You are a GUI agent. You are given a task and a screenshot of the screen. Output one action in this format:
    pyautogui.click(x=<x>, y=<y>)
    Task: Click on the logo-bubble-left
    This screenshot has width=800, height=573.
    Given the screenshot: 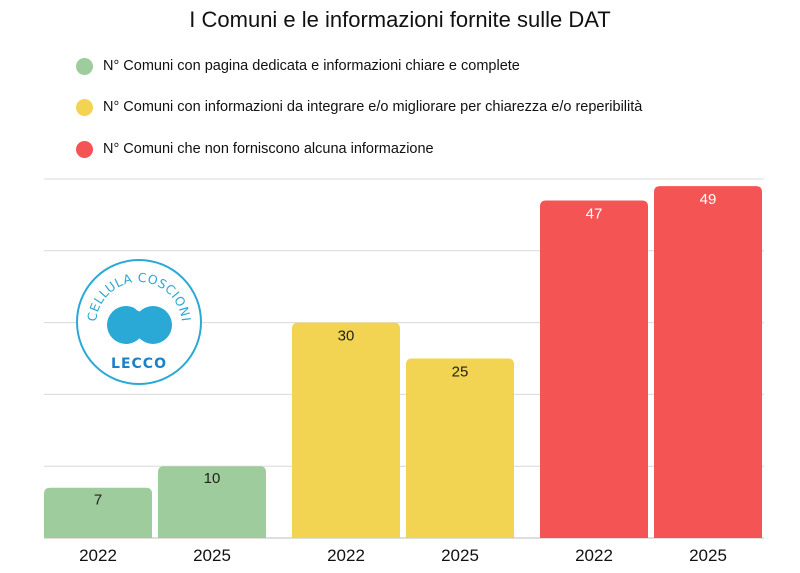 What is the action you would take?
    pyautogui.click(x=126, y=325)
    